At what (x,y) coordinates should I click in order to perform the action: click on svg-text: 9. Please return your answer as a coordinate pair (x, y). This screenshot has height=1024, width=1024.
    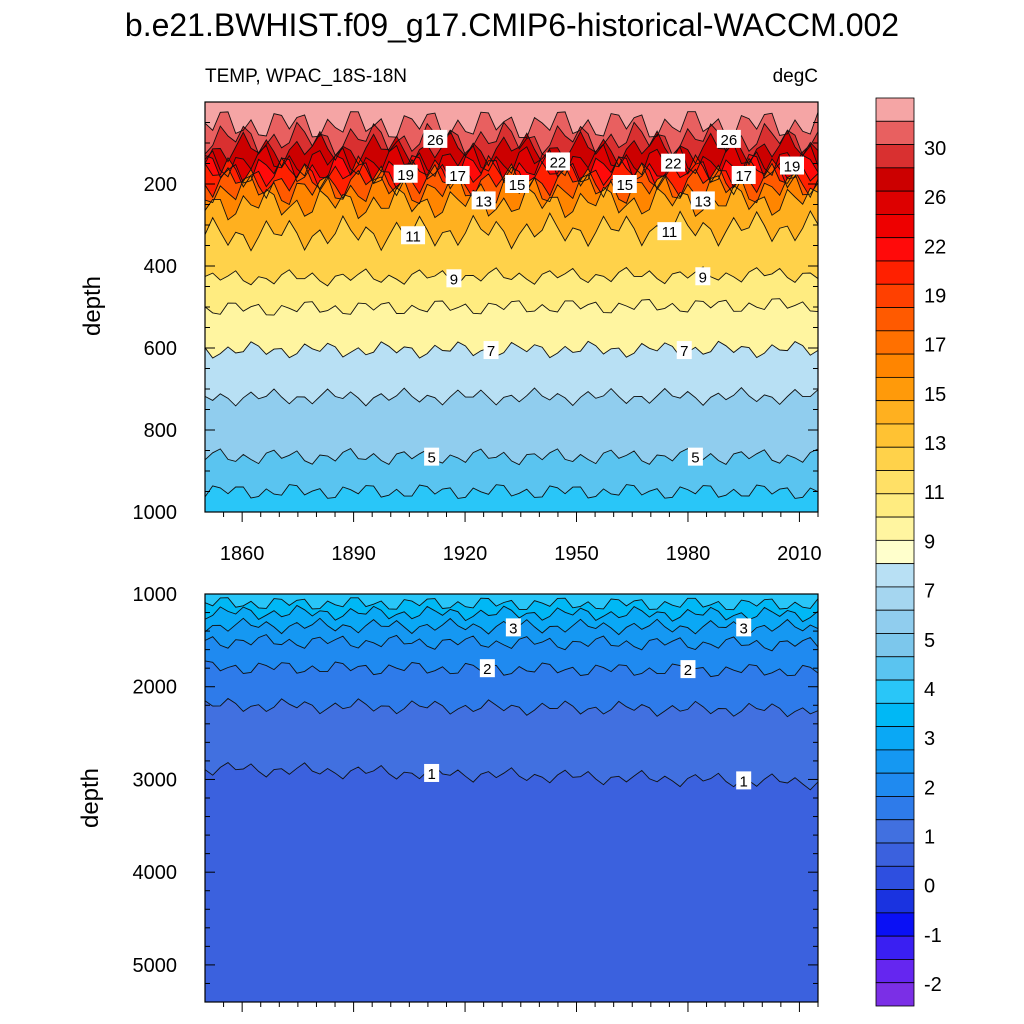
    Looking at the image, I should click on (454, 279).